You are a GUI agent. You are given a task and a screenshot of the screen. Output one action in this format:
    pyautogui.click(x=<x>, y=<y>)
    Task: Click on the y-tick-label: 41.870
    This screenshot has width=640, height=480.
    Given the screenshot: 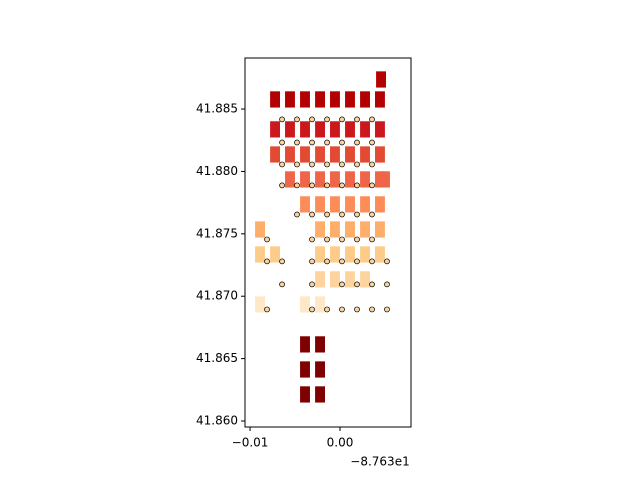 What is the action you would take?
    pyautogui.click(x=217, y=296)
    